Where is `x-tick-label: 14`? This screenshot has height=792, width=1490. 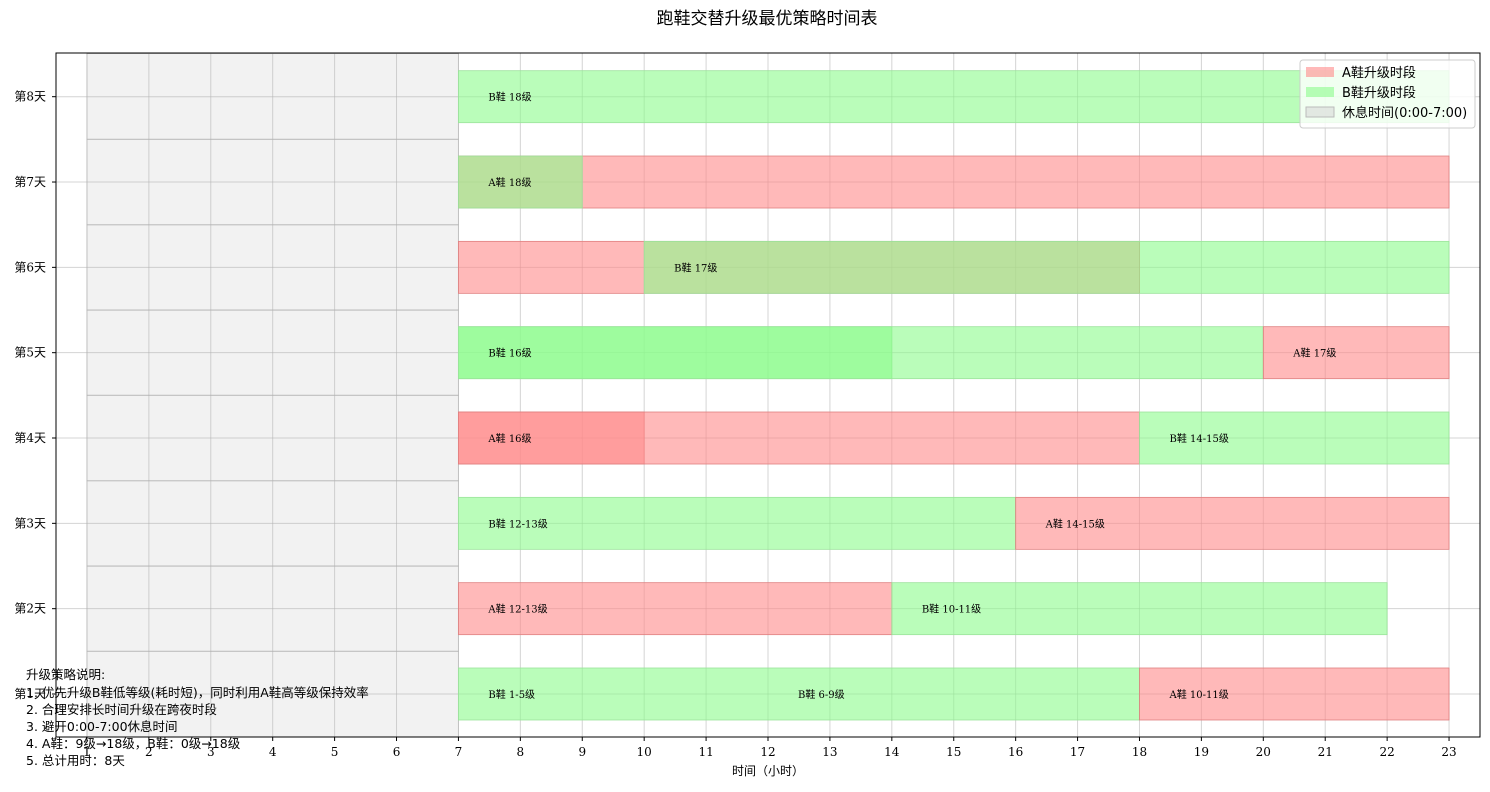
x-tick-label: 14 is located at coordinates (892, 752).